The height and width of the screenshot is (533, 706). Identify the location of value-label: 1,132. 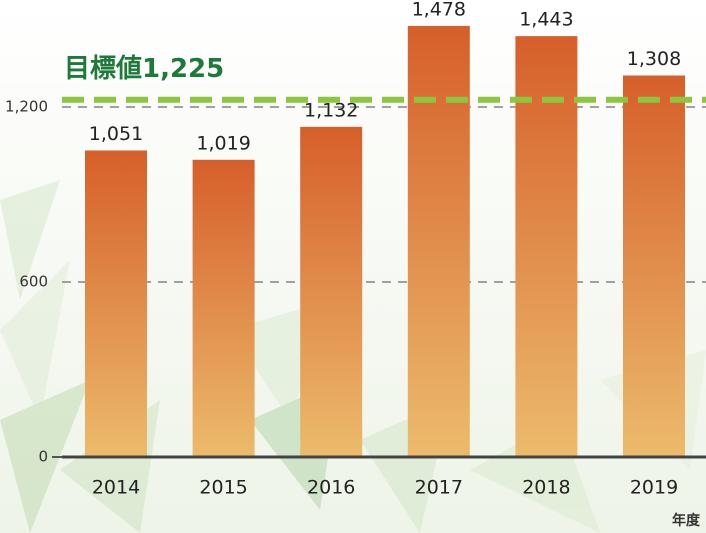
(331, 110).